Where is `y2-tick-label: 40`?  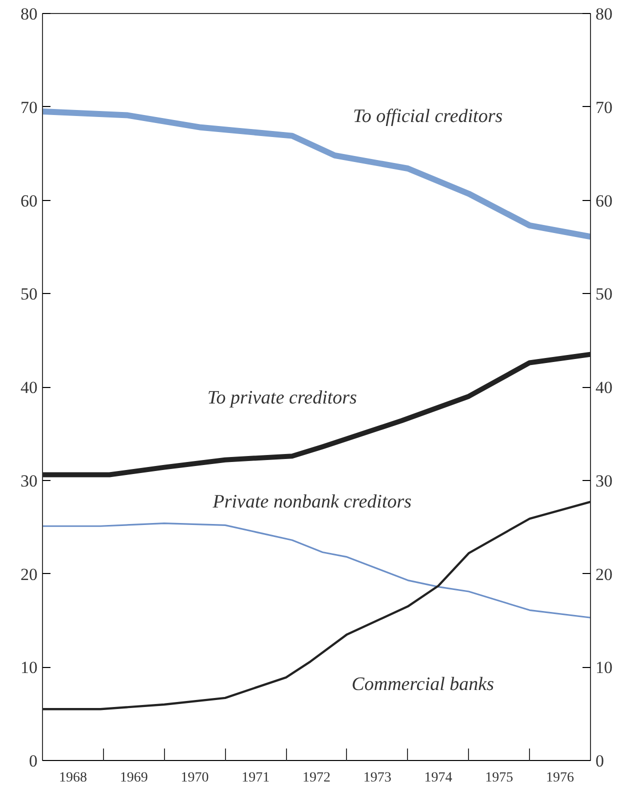 y2-tick-label: 40 is located at coordinates (604, 387).